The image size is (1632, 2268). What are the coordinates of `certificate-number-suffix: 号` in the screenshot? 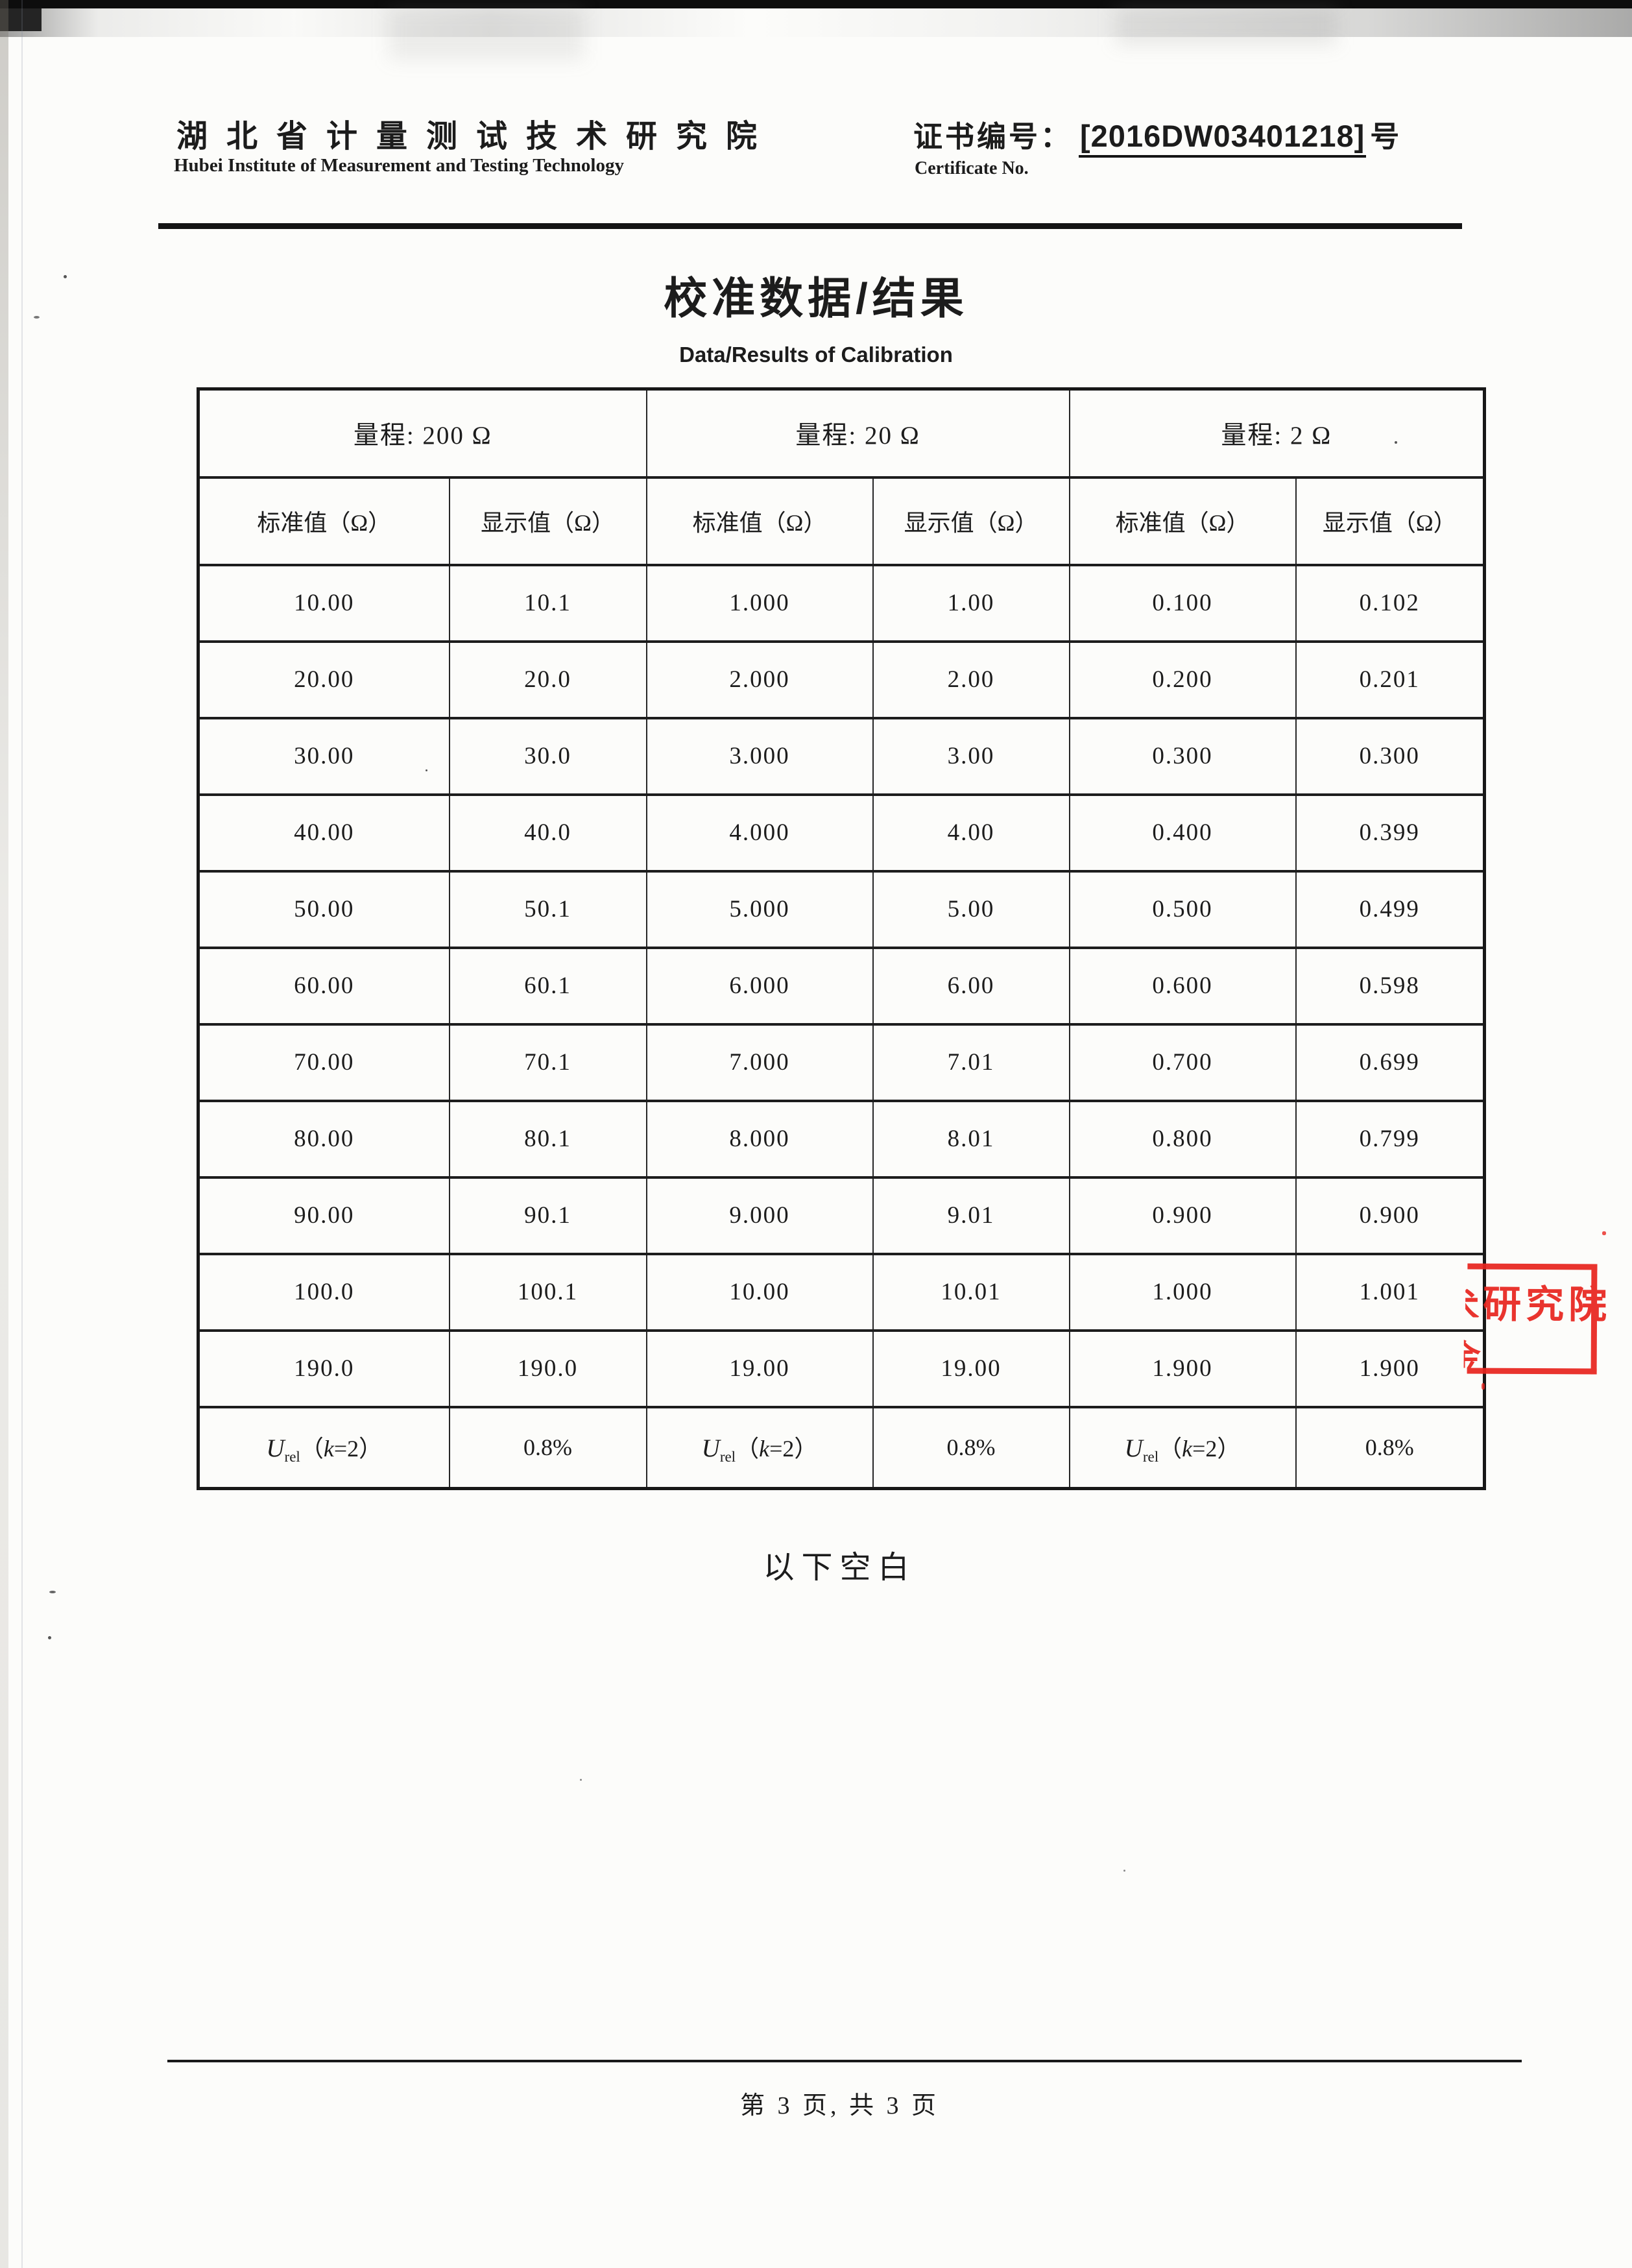 It's located at (1385, 136).